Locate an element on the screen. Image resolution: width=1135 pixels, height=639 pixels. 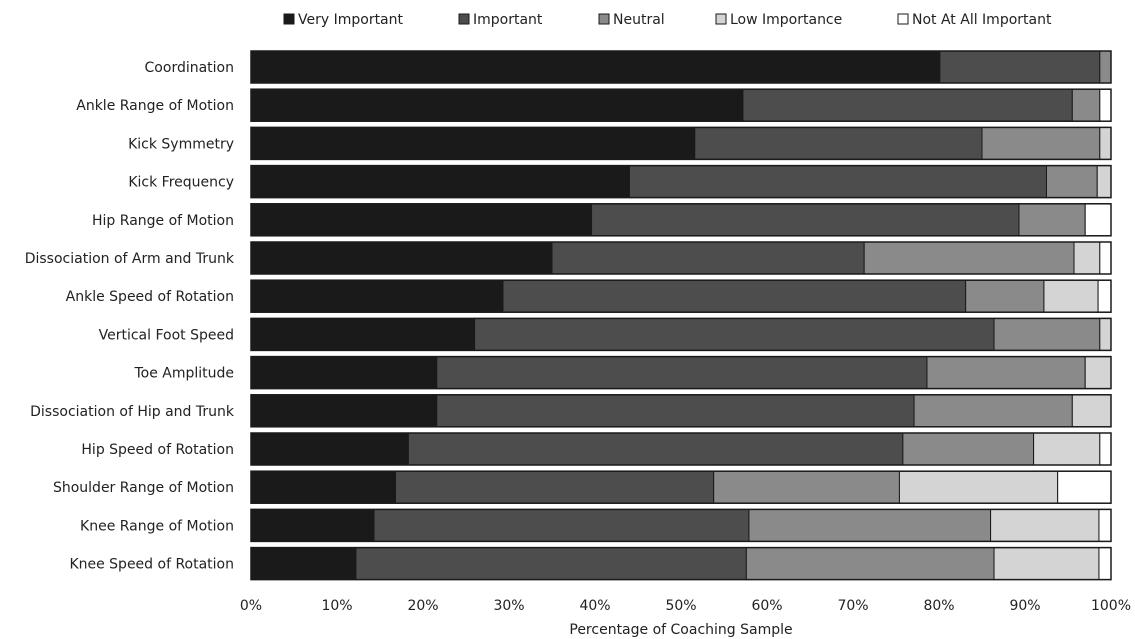
legend-label: Important is located at coordinates (508, 20).